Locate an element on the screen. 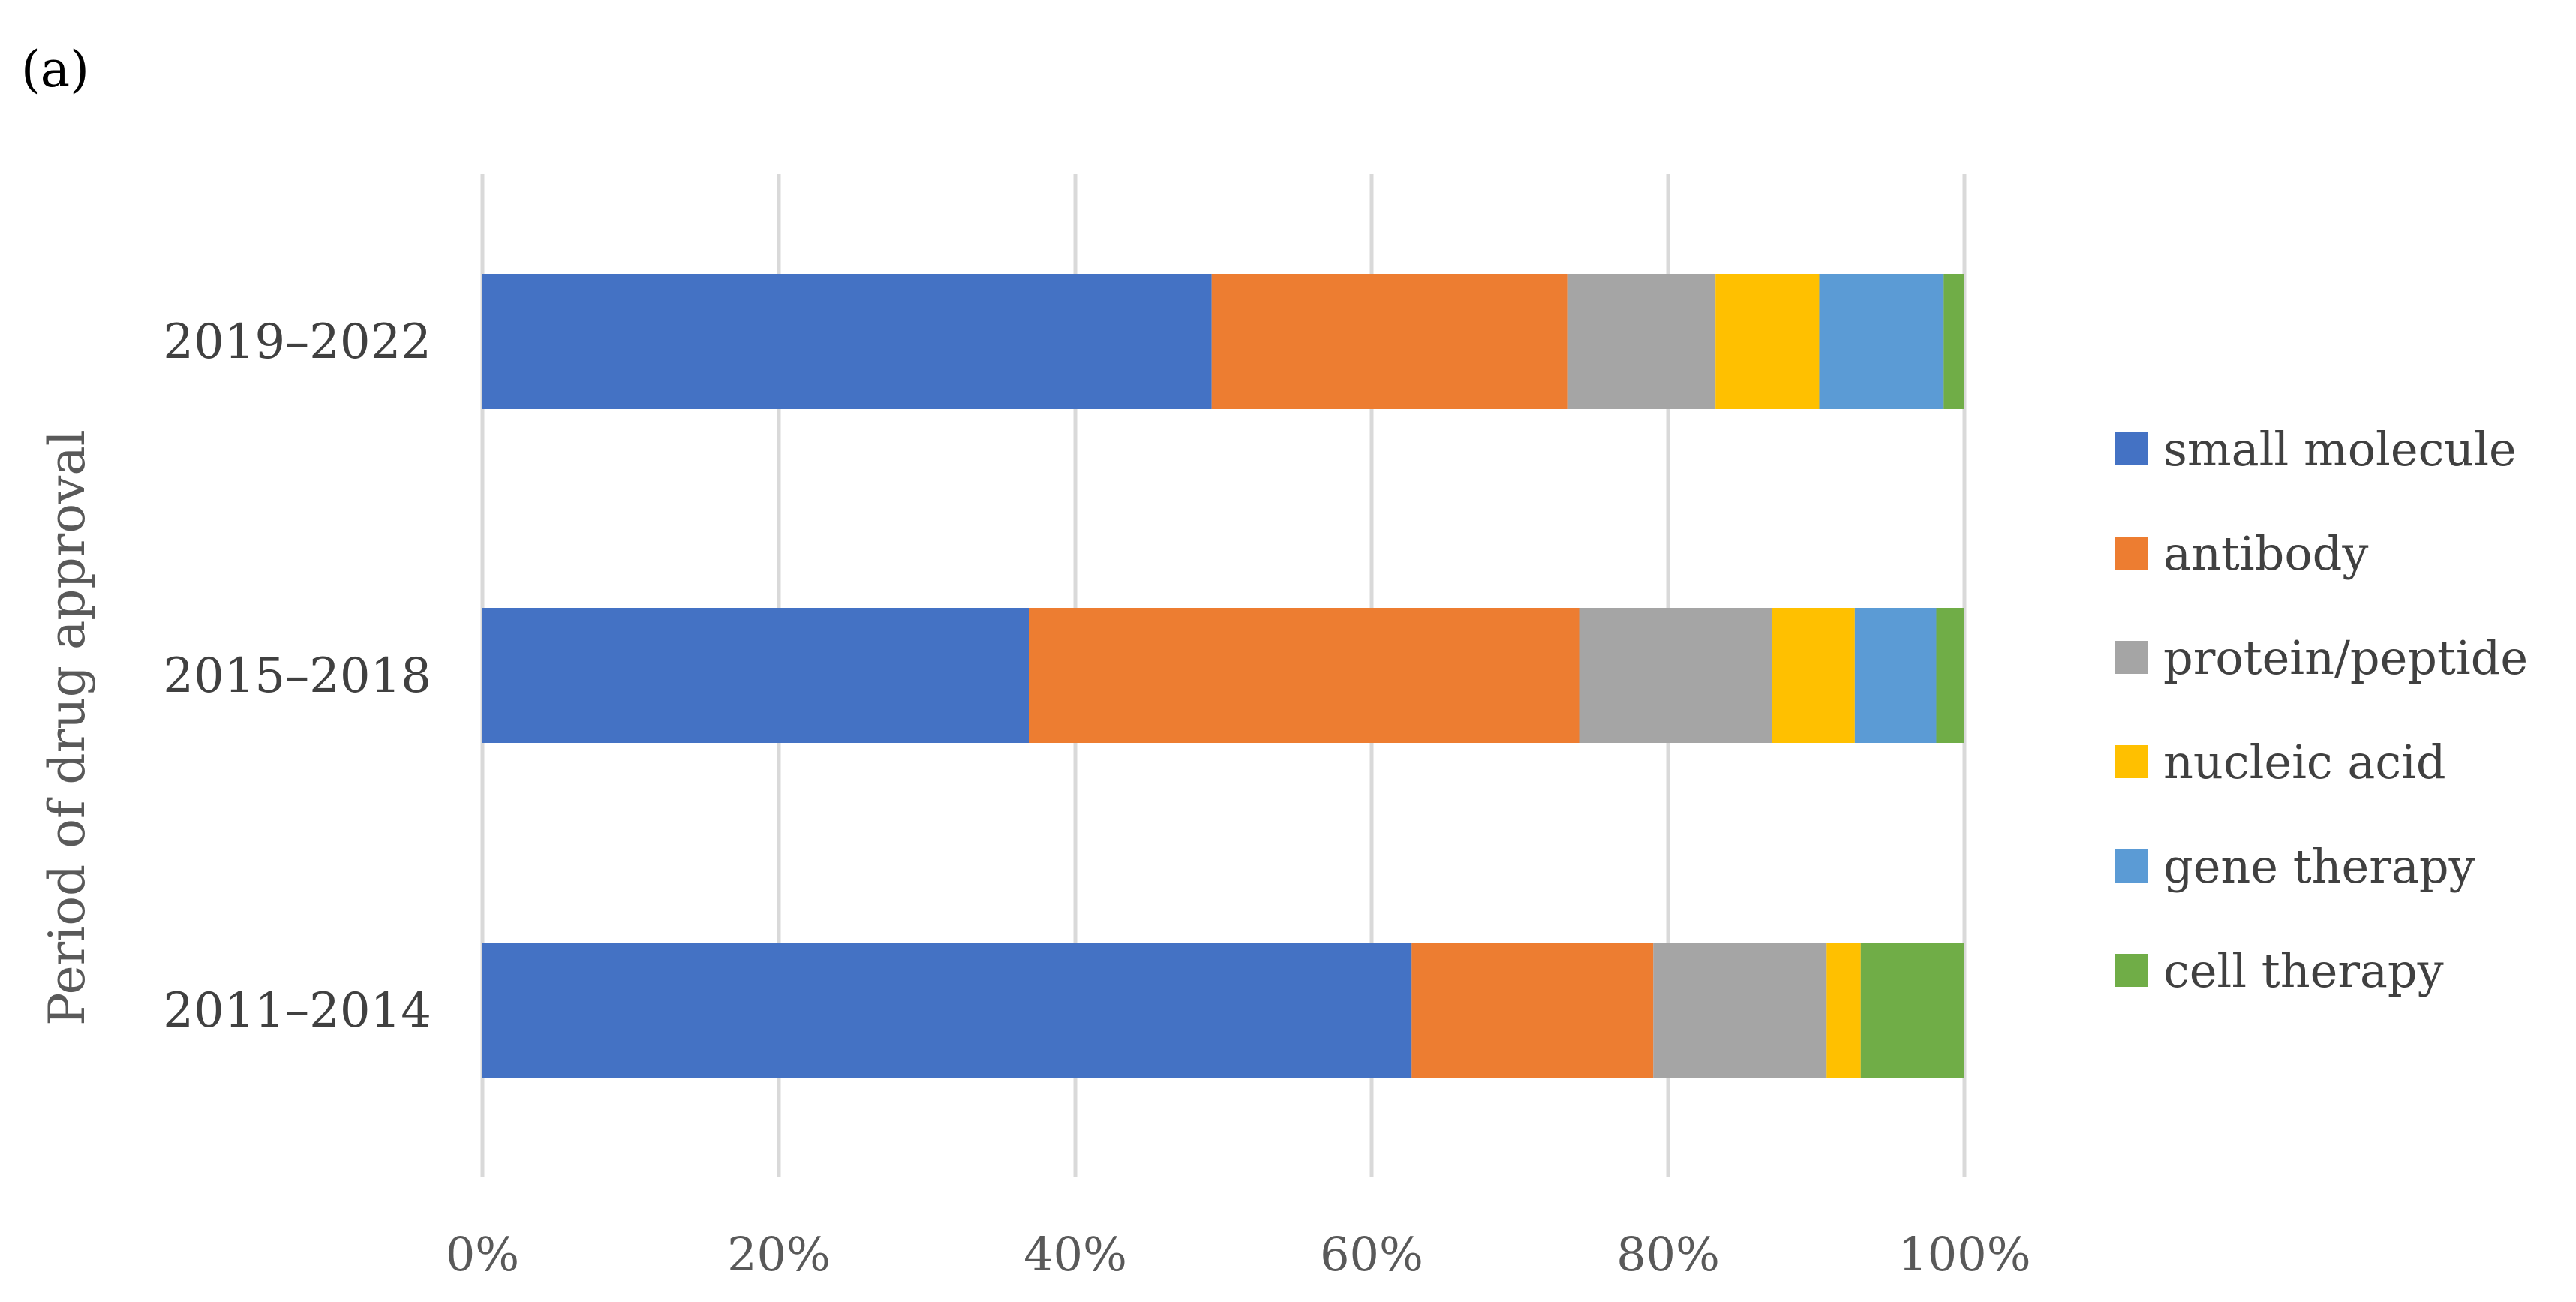 Image resolution: width=2576 pixels, height=1302 pixels. x-tick-label: 60% is located at coordinates (1371, 1254).